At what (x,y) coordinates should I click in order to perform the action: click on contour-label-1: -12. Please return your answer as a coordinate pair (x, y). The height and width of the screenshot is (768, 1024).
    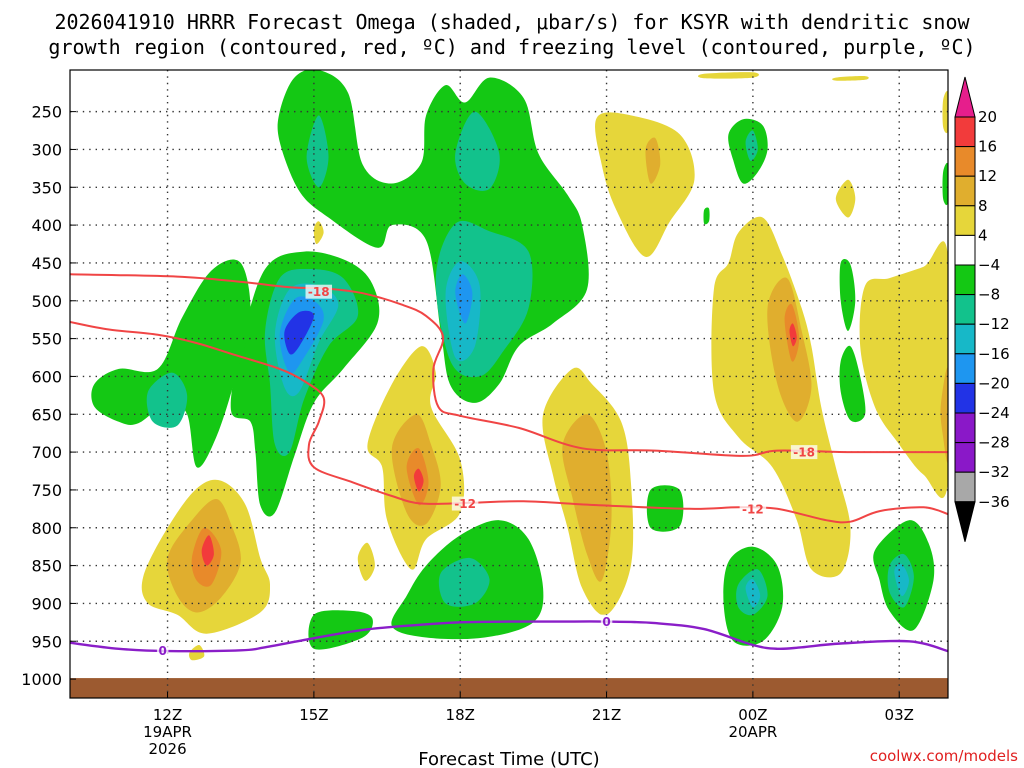
    Looking at the image, I should click on (465, 504).